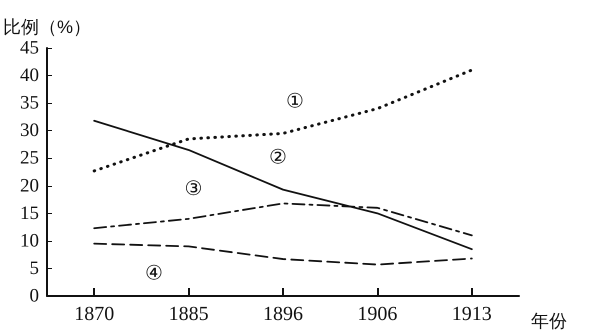 The image size is (601, 336). What do you see at coordinates (29, 103) in the screenshot?
I see `y-tick-label: 35` at bounding box center [29, 103].